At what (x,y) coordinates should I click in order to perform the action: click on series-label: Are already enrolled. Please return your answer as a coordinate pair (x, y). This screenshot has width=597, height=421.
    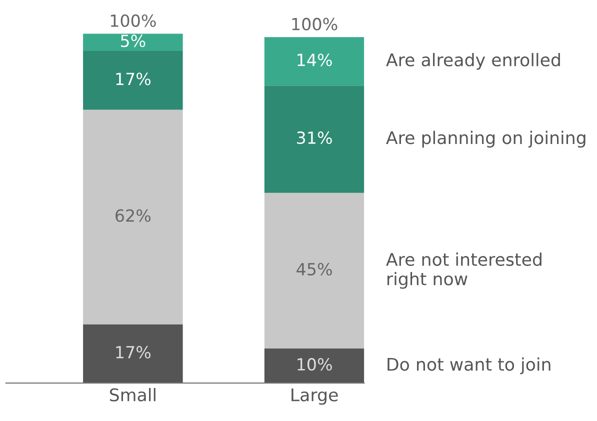
    Looking at the image, I should click on (473, 61).